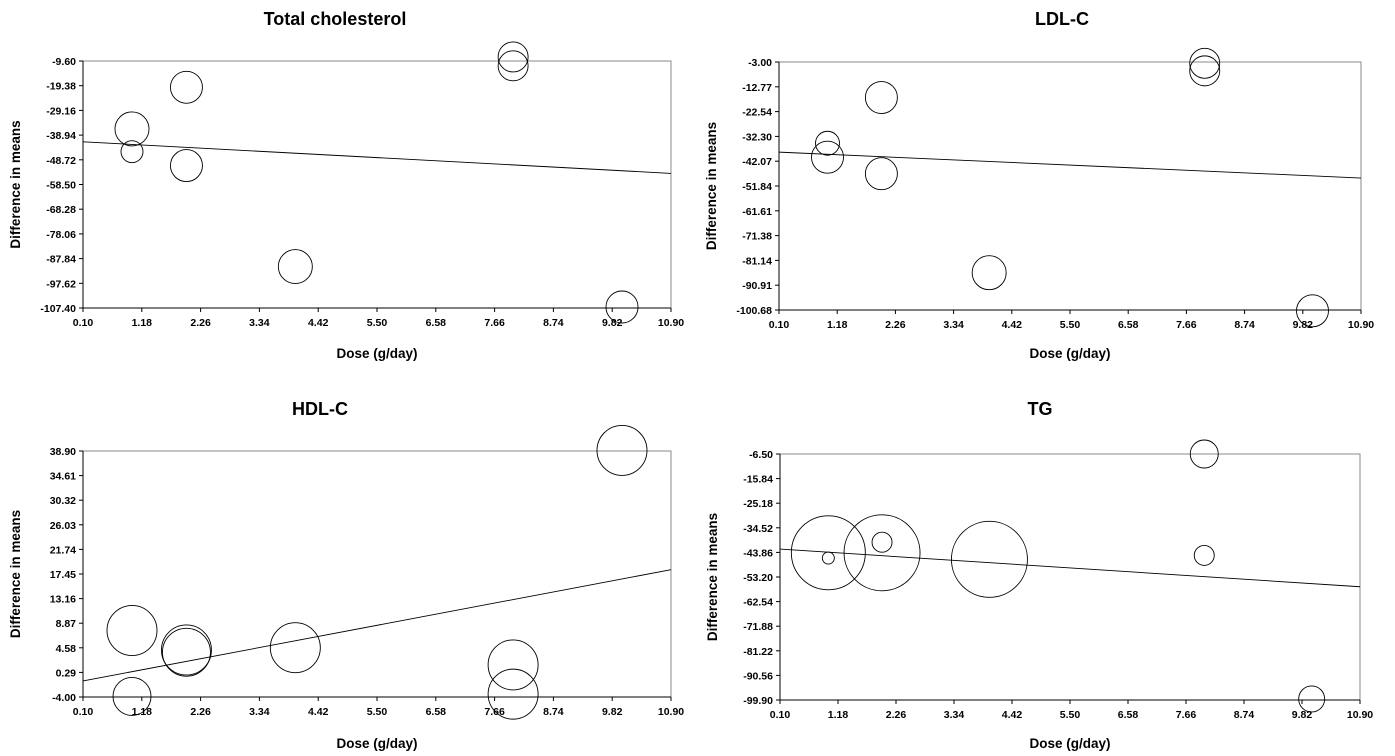 The width and height of the screenshot is (1395, 756). Describe the element at coordinates (758, 480) in the screenshot. I see `y-tick-label: -15.84` at that location.